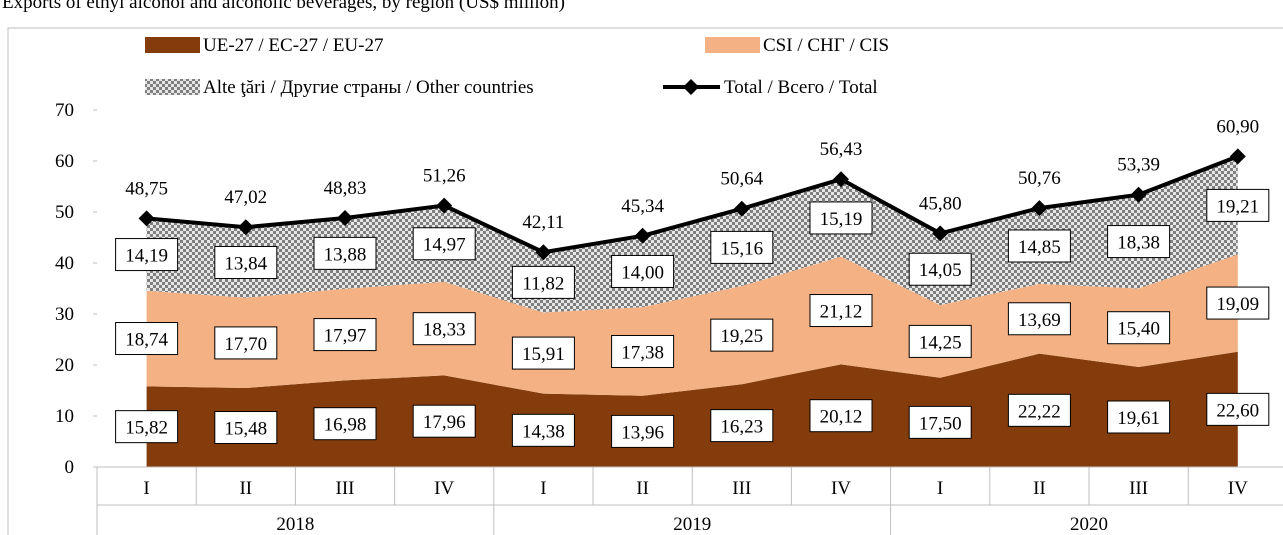 Image resolution: width=1283 pixels, height=535 pixels. I want to click on legend-label: Total / Всего / Total, so click(801, 87).